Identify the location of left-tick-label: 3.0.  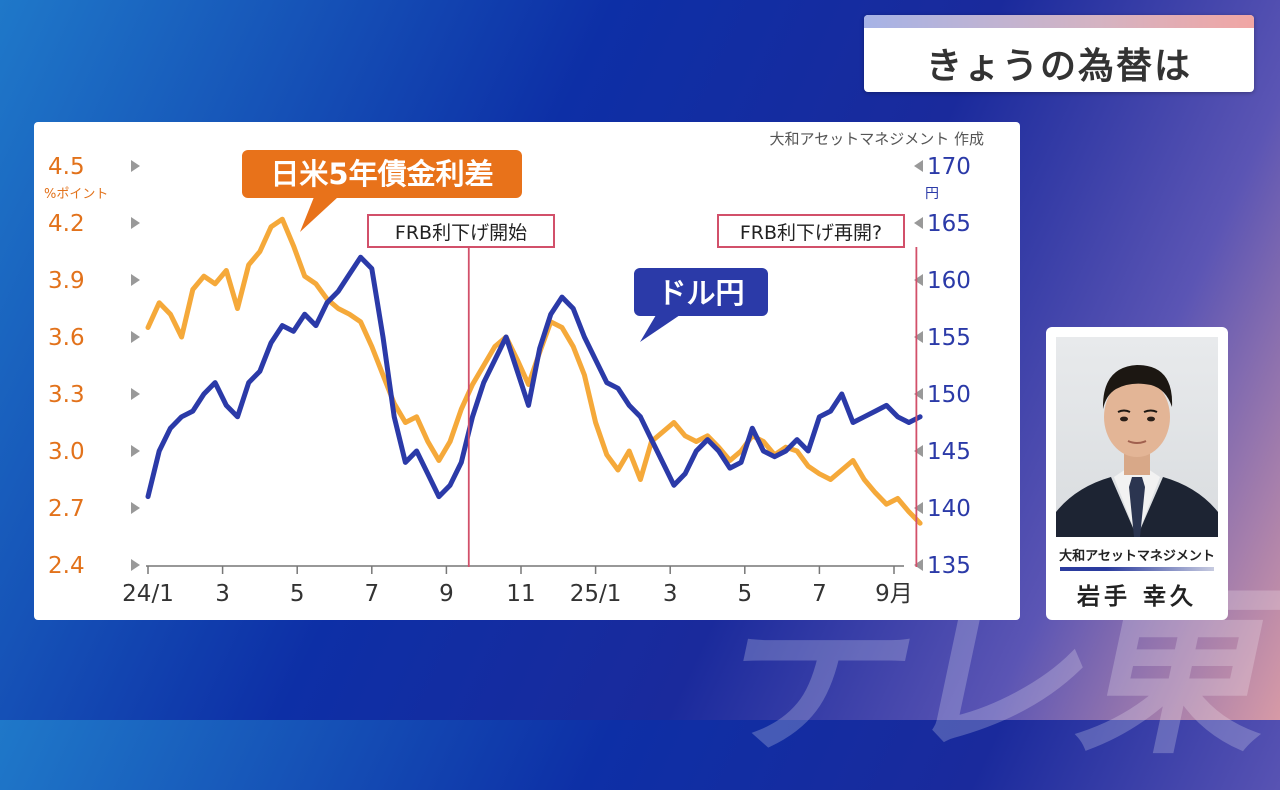
(66, 452).